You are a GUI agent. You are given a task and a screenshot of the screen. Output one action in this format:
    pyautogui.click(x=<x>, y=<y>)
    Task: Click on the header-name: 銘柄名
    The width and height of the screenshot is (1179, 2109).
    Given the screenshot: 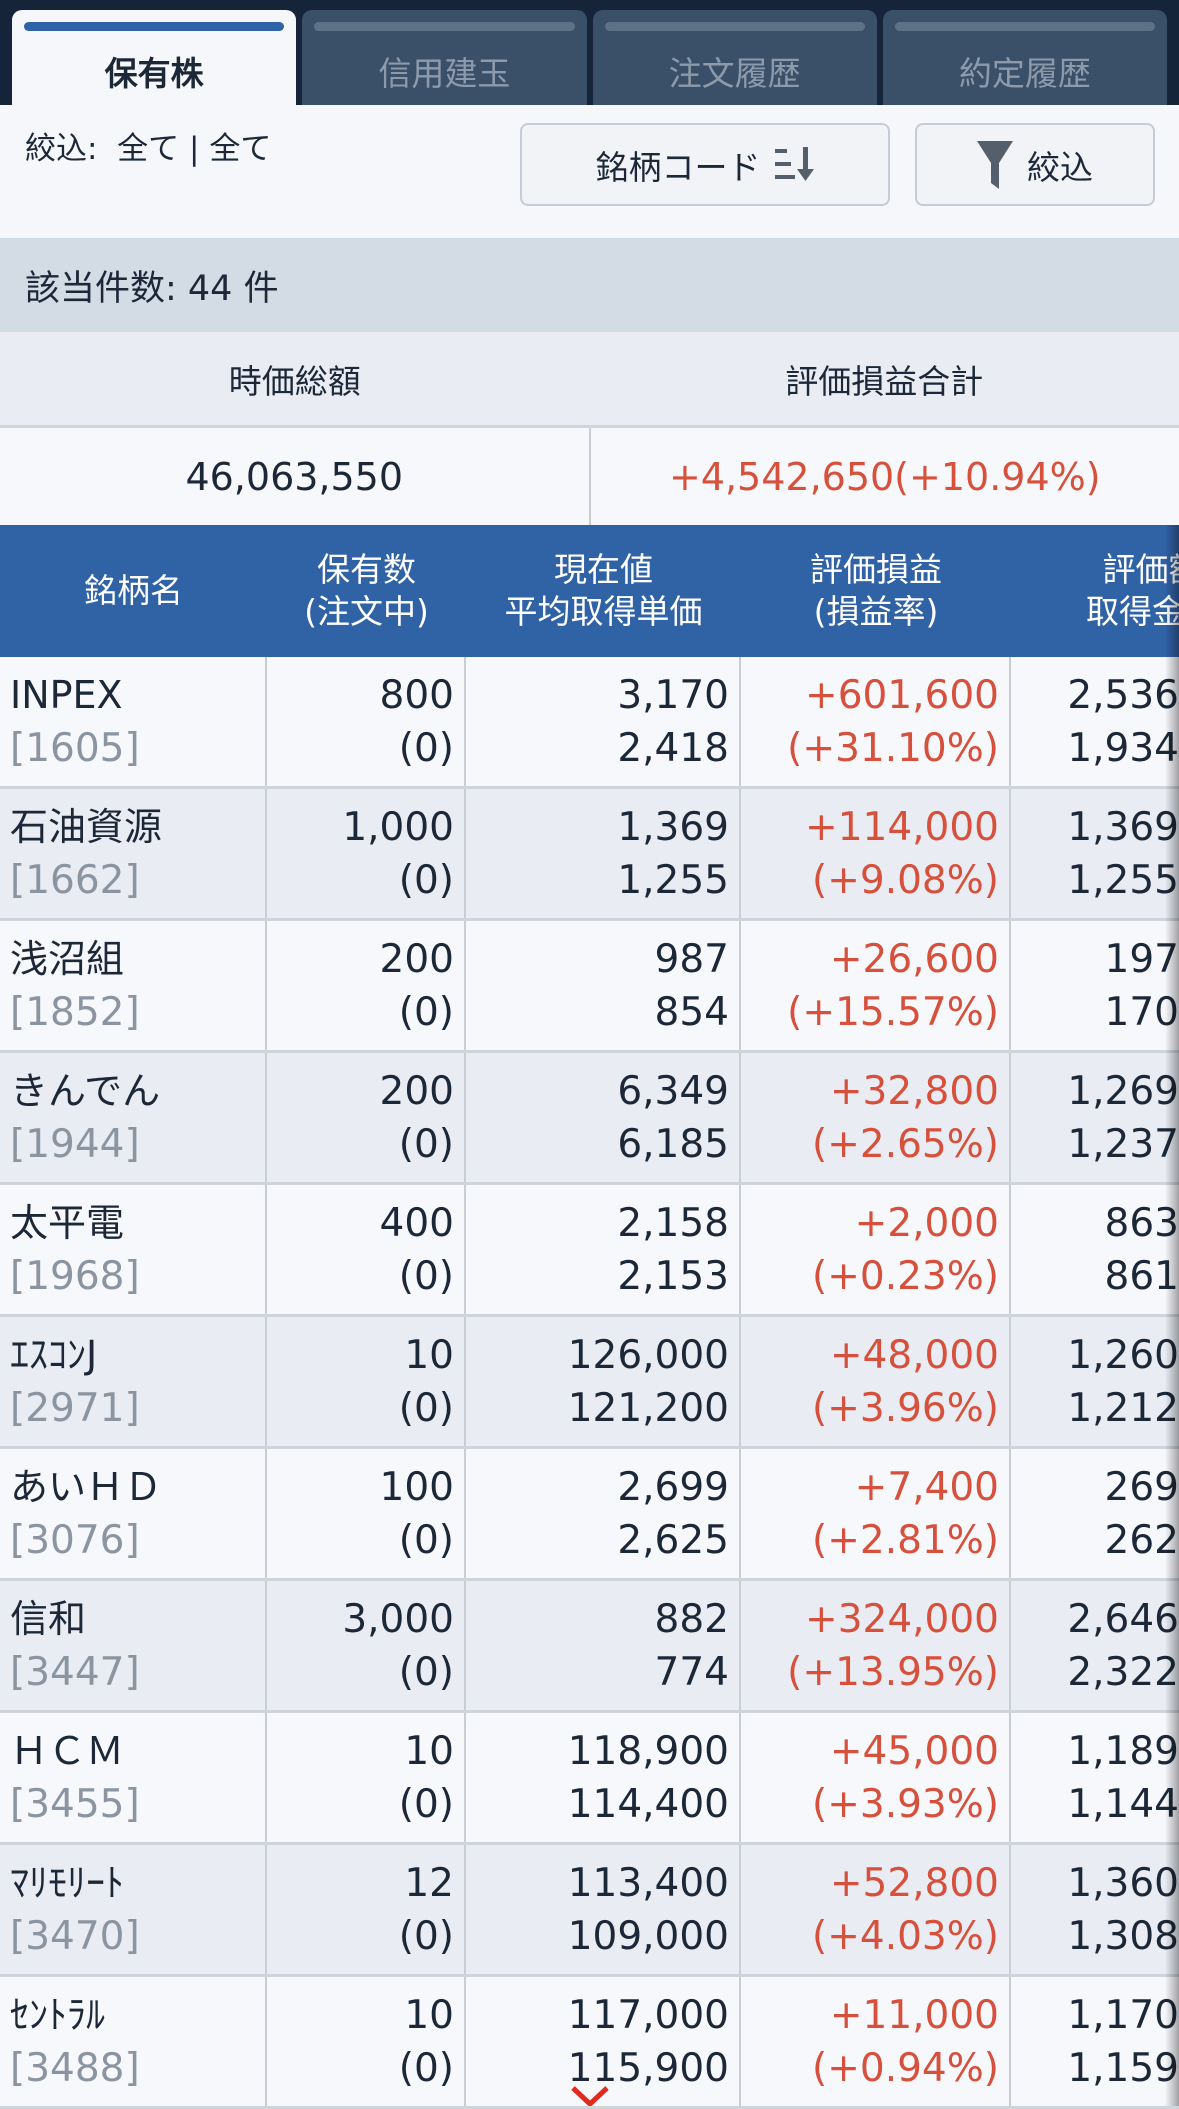 What is the action you would take?
    pyautogui.click(x=133, y=591)
    